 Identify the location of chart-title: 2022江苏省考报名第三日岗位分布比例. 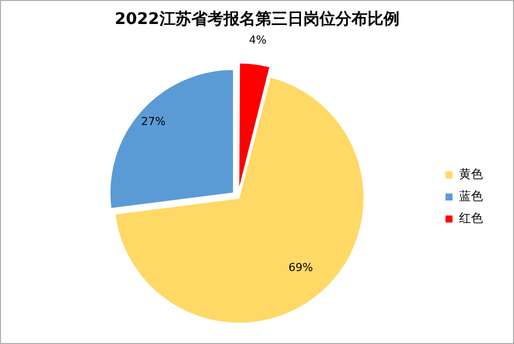
(257, 19).